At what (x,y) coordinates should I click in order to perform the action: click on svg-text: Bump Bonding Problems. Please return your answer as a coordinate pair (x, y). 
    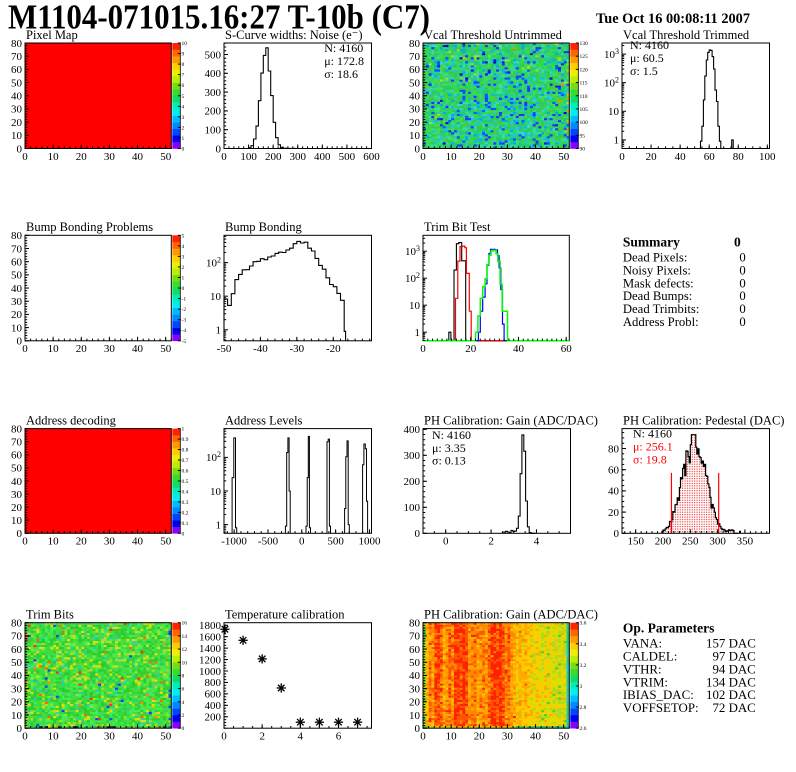
    Looking at the image, I should click on (89, 227).